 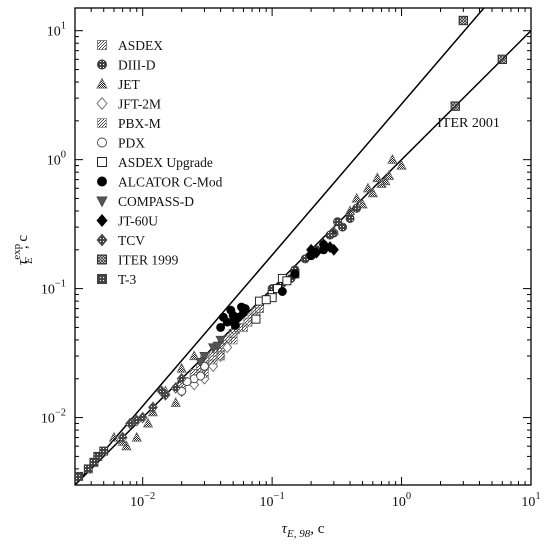 What do you see at coordinates (210, 351) in the screenshot?
I see `series-compass-d` at bounding box center [210, 351].